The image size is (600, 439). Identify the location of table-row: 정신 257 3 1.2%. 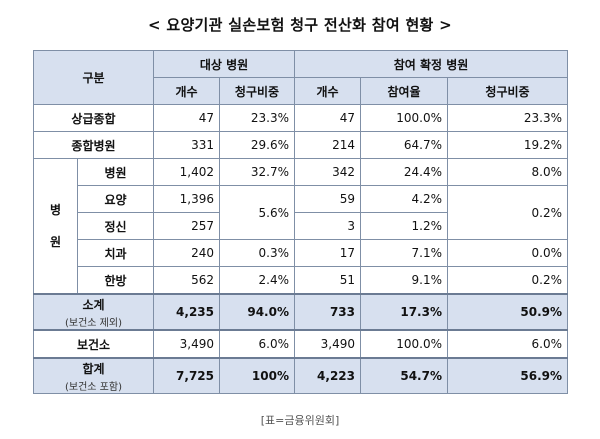
(301, 226).